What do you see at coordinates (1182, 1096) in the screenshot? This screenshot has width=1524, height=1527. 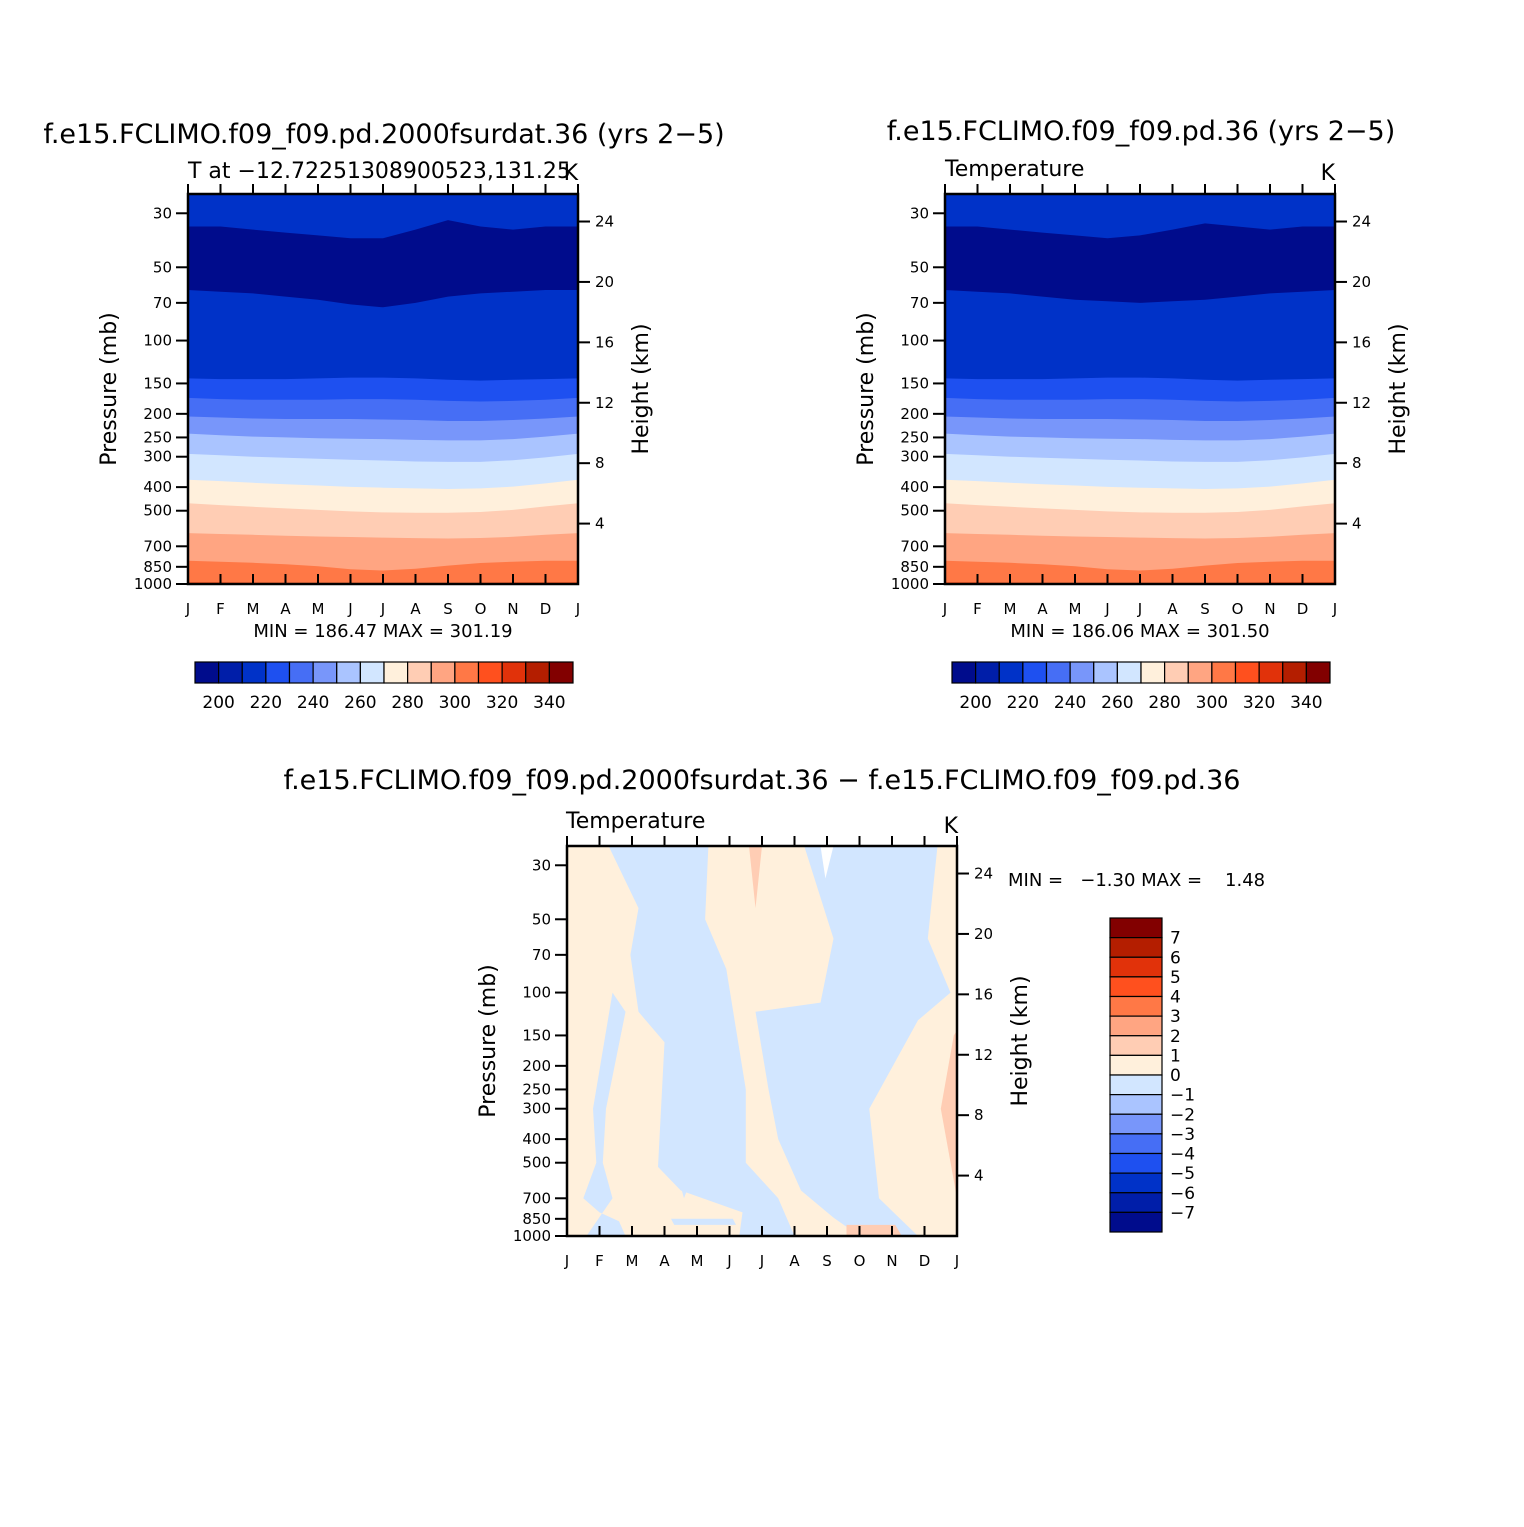 I see `panel-3-colorbar-label-8: −1` at bounding box center [1182, 1096].